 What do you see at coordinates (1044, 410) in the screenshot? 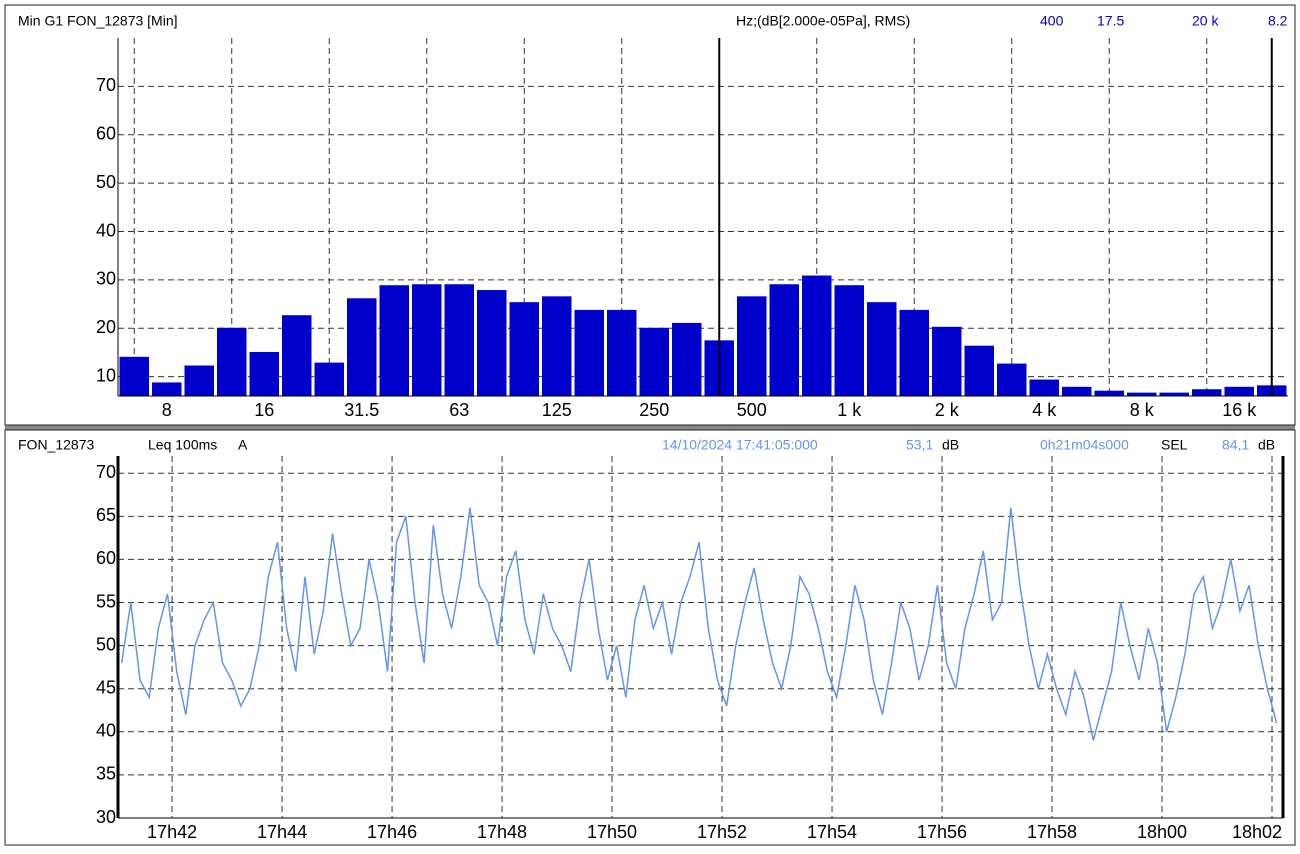
I see `x-tick-label: 4 k` at bounding box center [1044, 410].